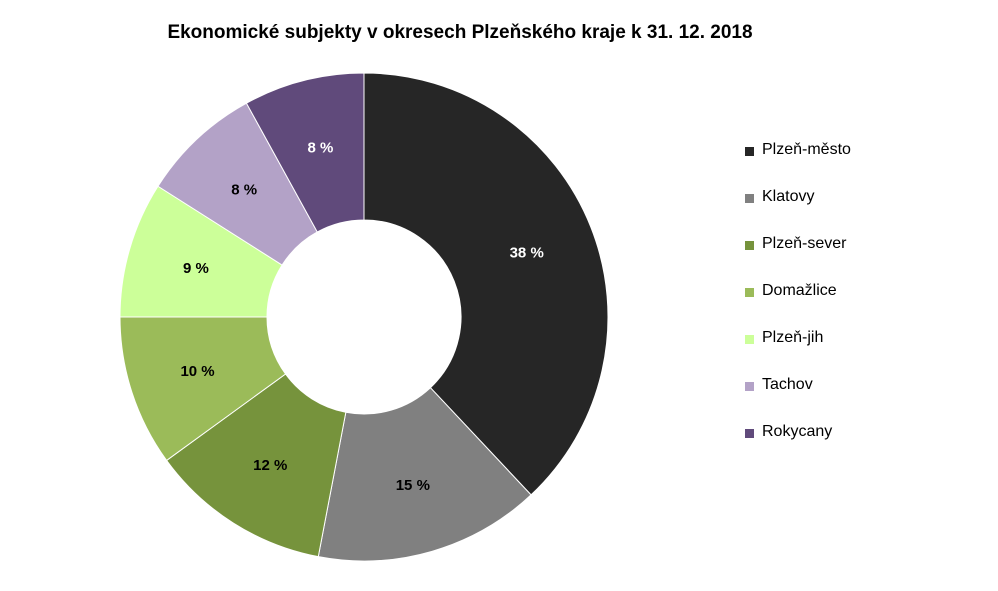 This screenshot has height=591, width=998. What do you see at coordinates (196, 268) in the screenshot?
I see `data-label: 9 %` at bounding box center [196, 268].